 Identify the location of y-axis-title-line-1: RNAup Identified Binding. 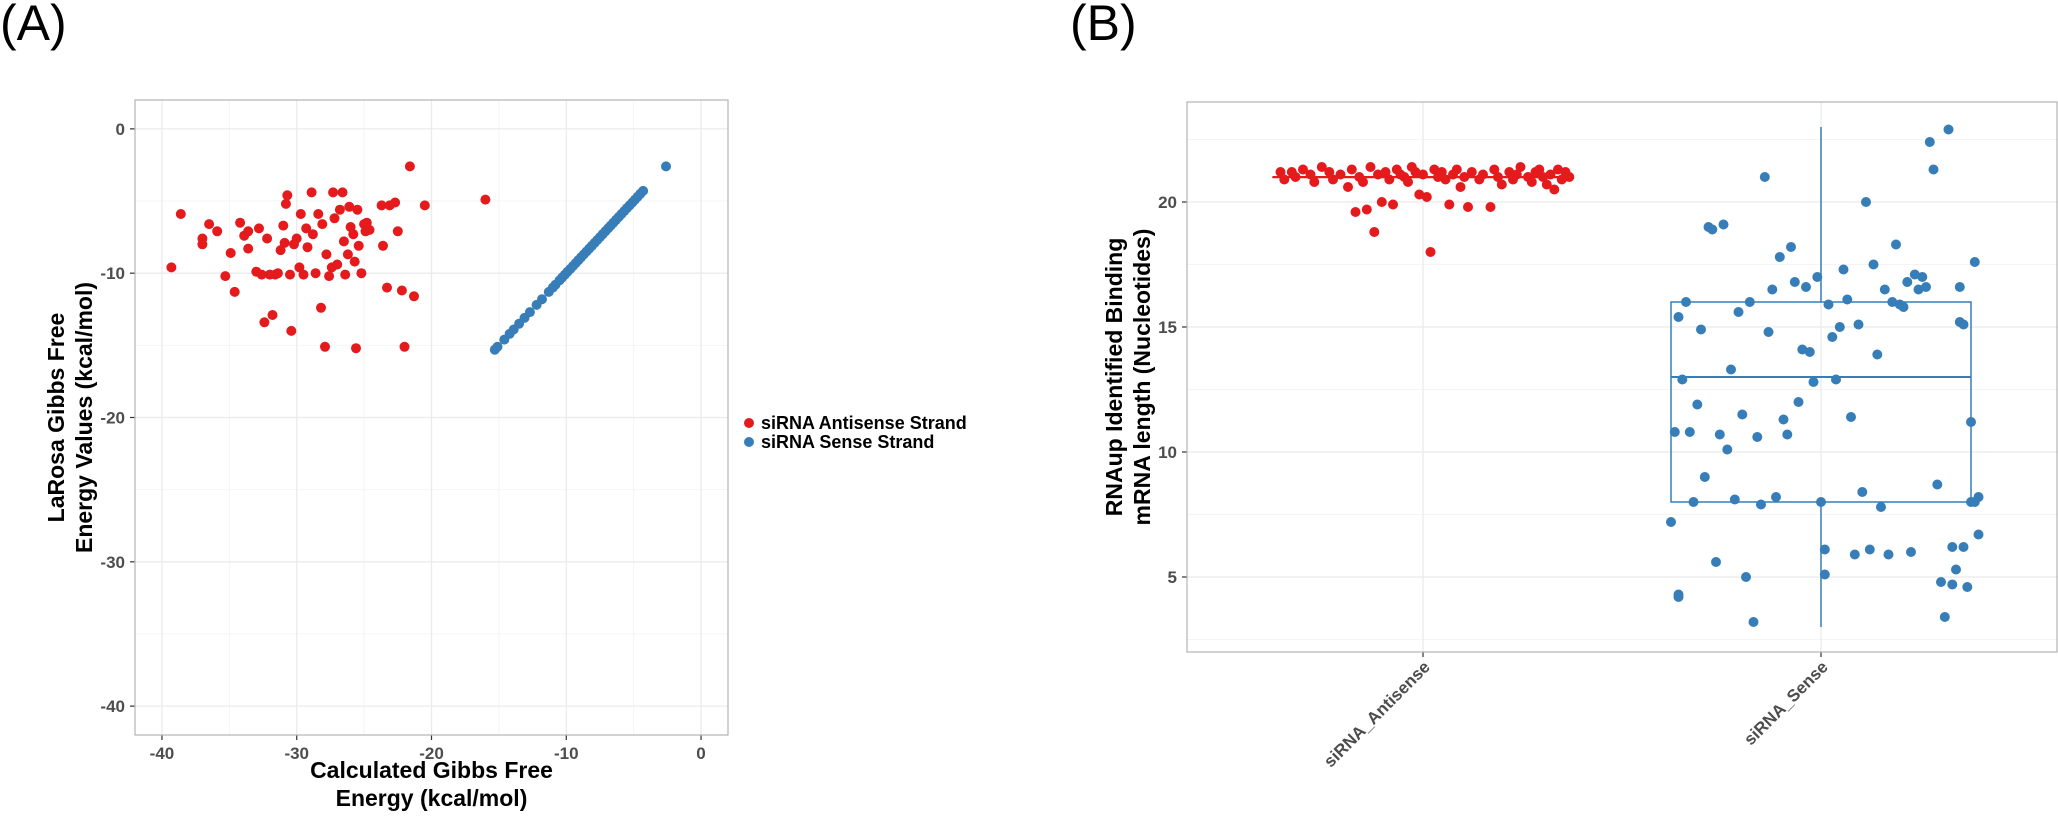
(1114, 377).